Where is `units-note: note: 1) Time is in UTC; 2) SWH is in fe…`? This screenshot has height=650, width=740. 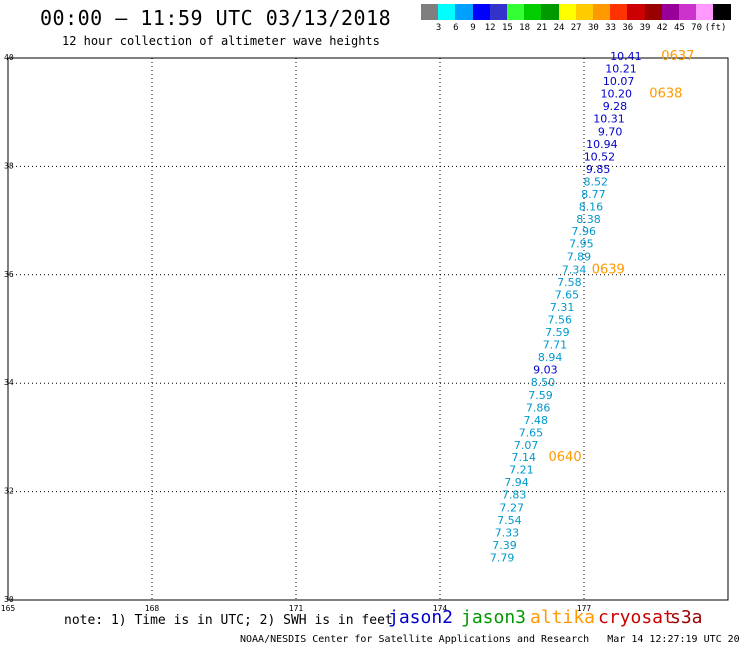 units-note: note: 1) Time is in UTC; 2) SWH is in fe… is located at coordinates (228, 620).